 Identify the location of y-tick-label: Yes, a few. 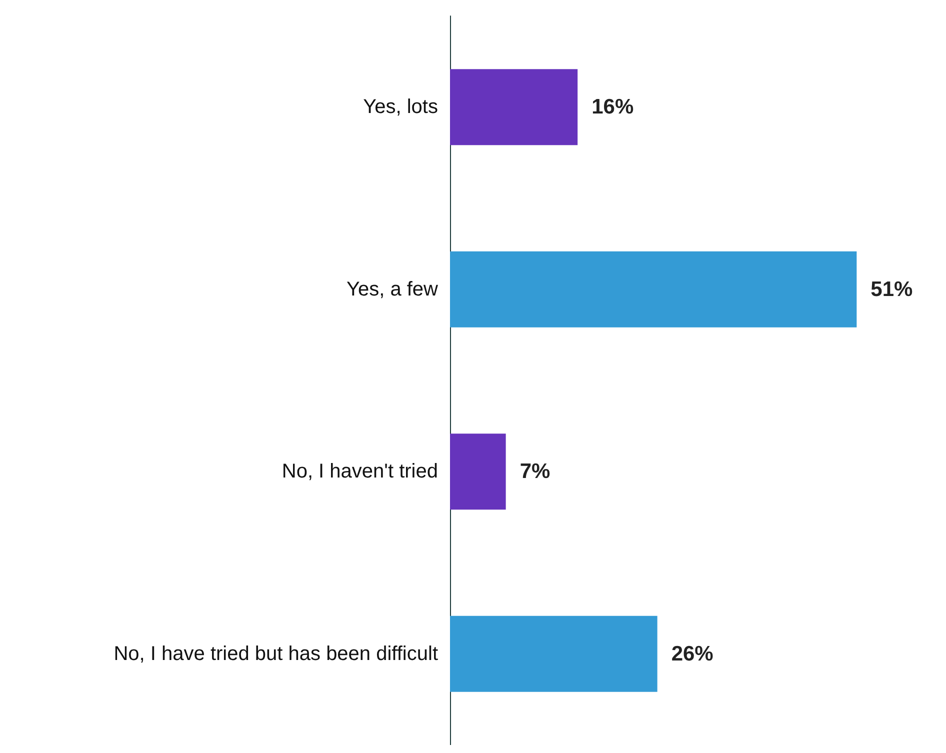
(392, 289).